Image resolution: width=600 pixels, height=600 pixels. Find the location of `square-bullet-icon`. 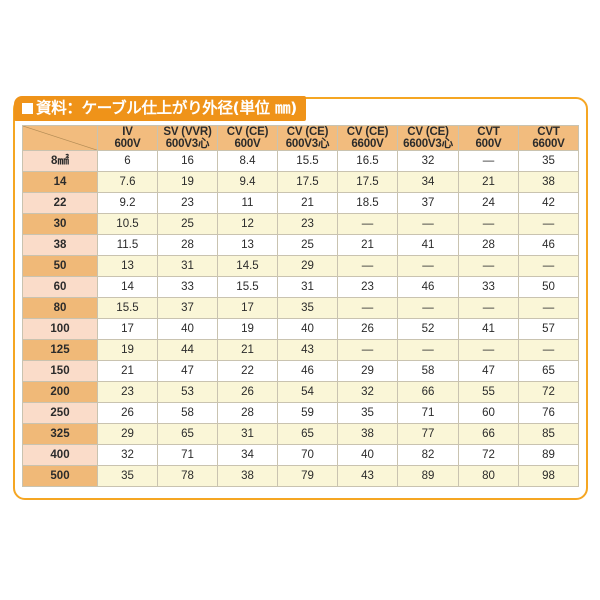

square-bullet-icon is located at coordinates (27, 108).